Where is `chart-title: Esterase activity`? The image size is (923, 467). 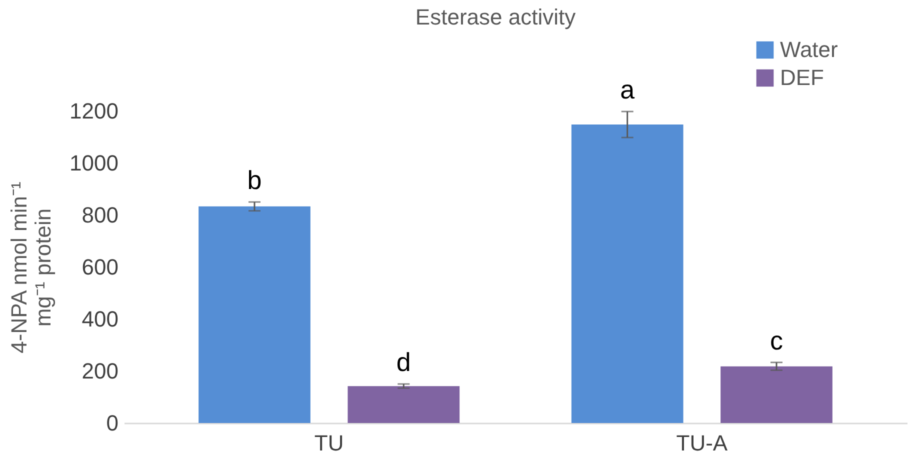
chart-title: Esterase activity is located at coordinates (495, 17).